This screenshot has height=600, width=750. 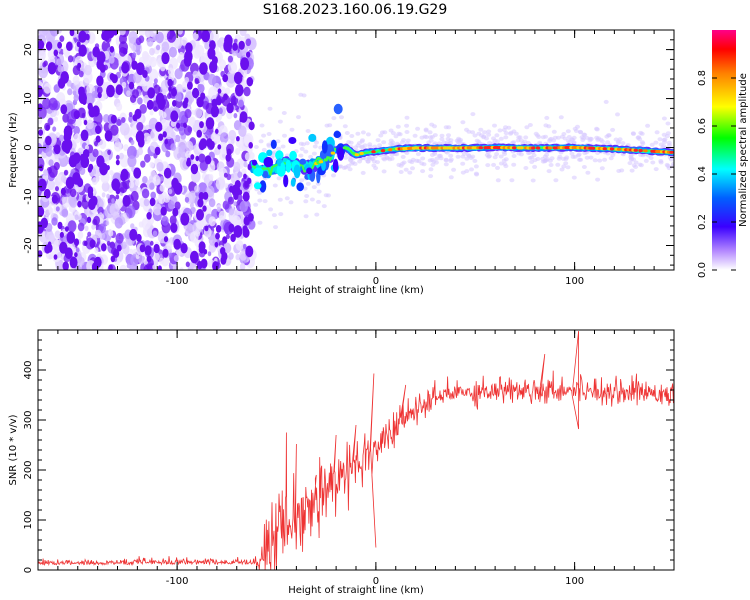 I want to click on spectrogram-xlabel: Height of straight line (km), so click(x=356, y=290).